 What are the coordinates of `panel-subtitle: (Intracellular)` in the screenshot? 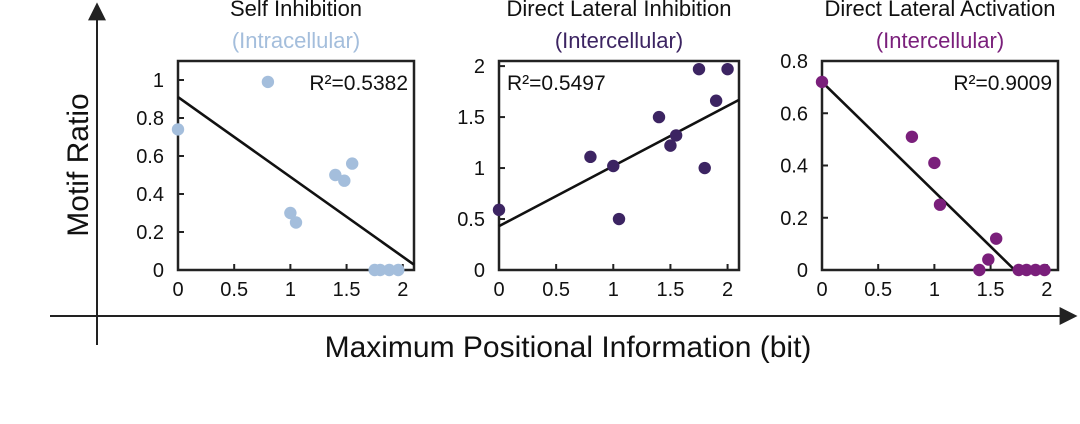 It's located at (296, 40).